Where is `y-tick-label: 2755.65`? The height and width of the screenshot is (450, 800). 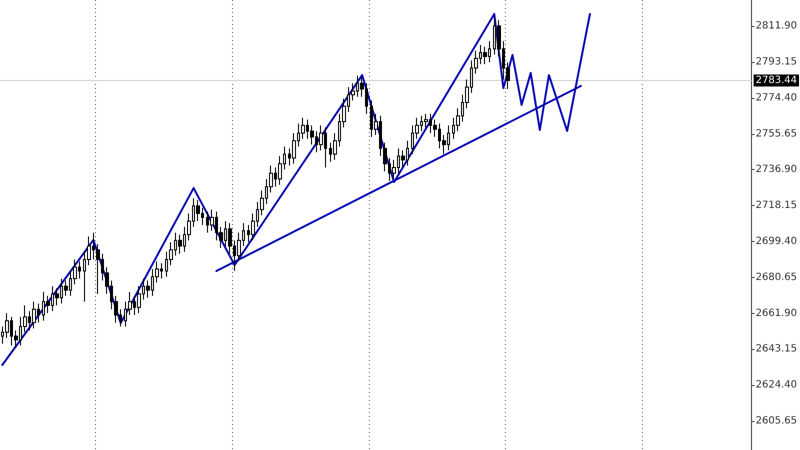
y-tick-label: 2755.65 is located at coordinates (777, 134).